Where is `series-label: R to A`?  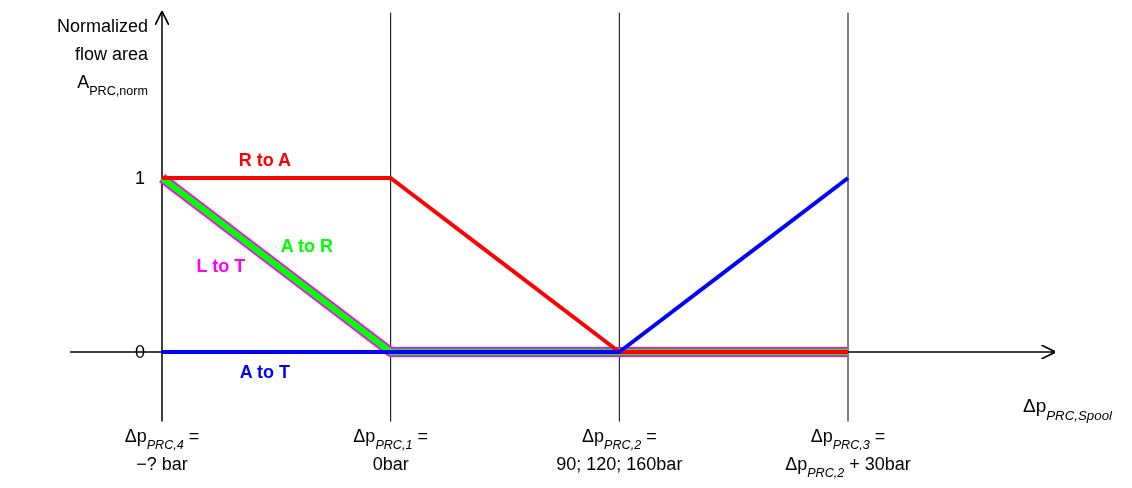
series-label: R to A is located at coordinates (265, 160).